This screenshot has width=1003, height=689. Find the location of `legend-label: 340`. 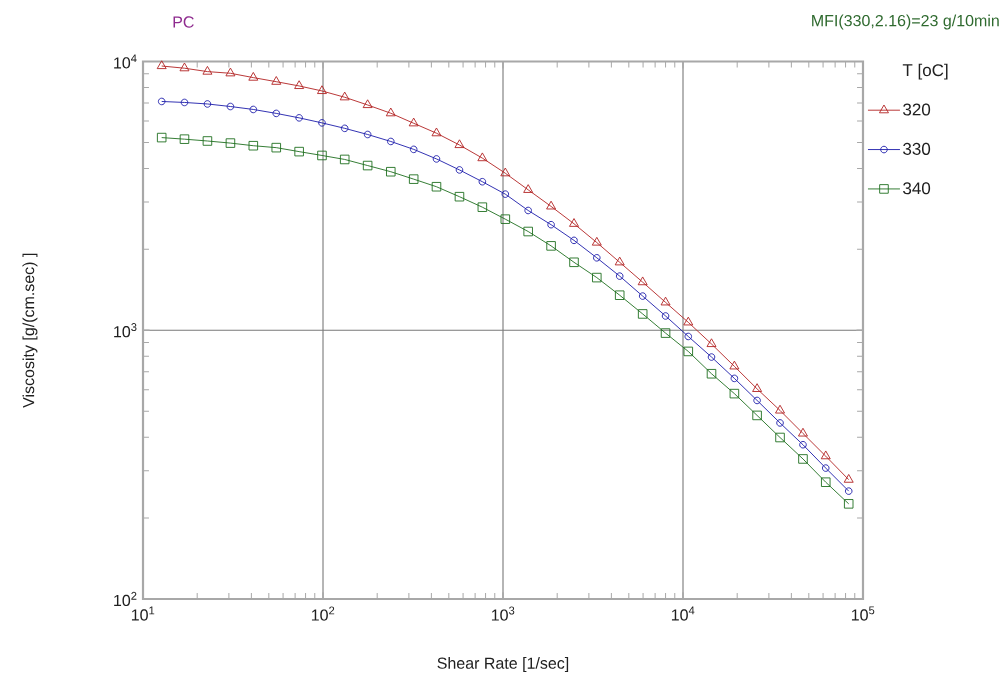

legend-label: 340 is located at coordinates (917, 188).